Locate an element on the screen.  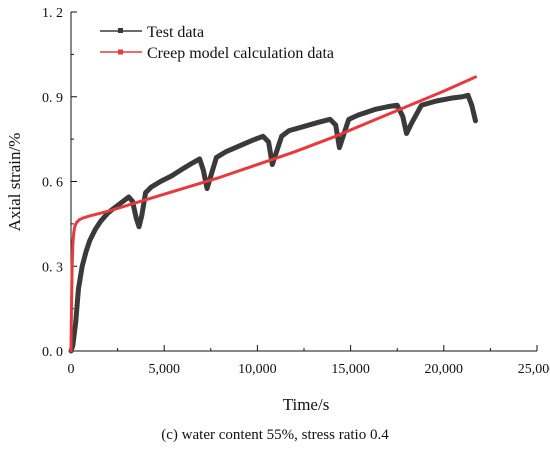
legend-label-test-data: Test data is located at coordinates (175, 32).